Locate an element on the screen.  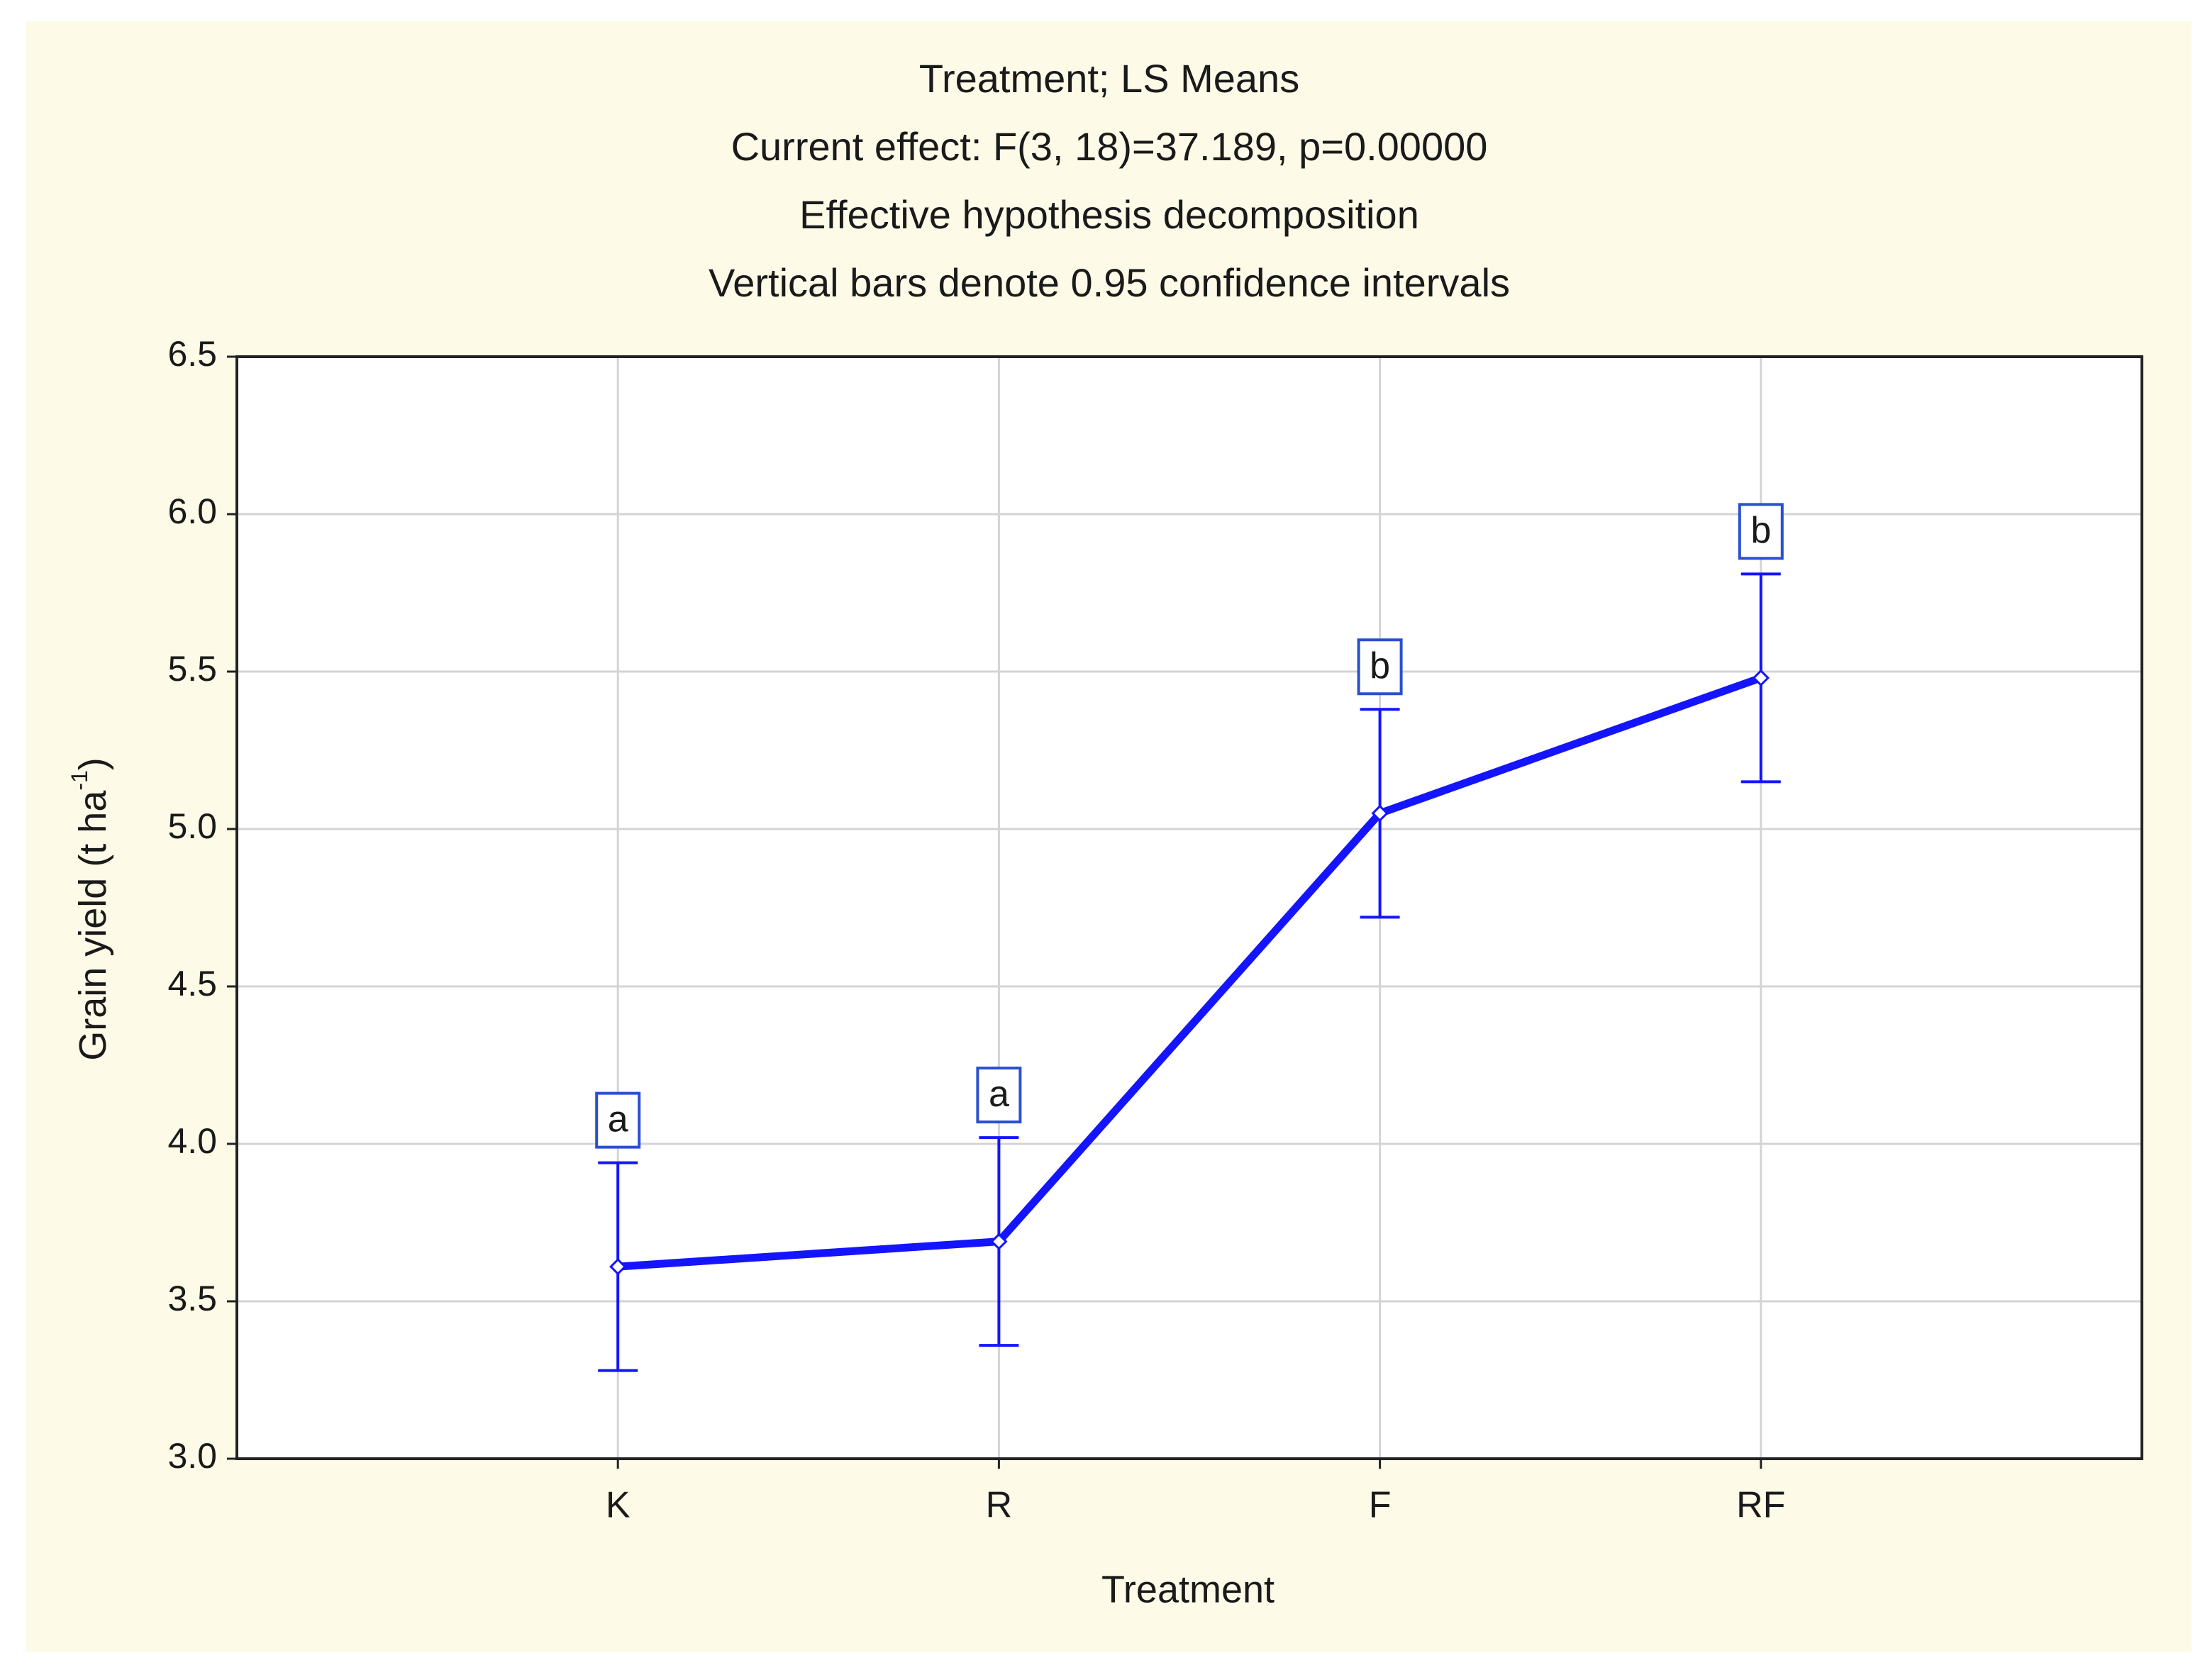
x-tick-label: R is located at coordinates (1000, 1505).